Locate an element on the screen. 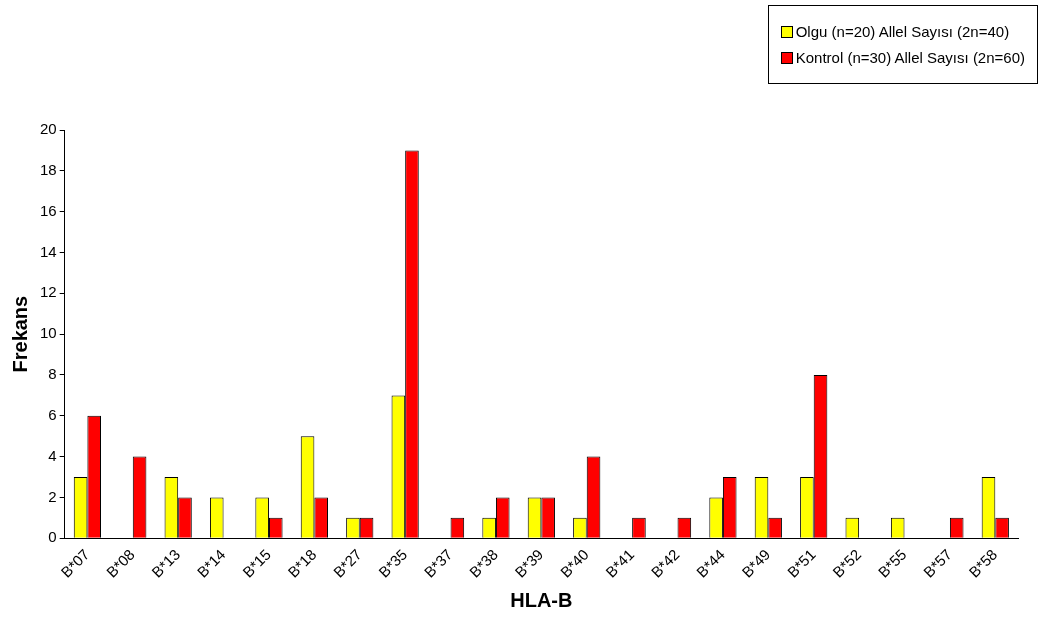 This screenshot has width=1048, height=622. x-axis-title: HLA-B is located at coordinates (541, 599).